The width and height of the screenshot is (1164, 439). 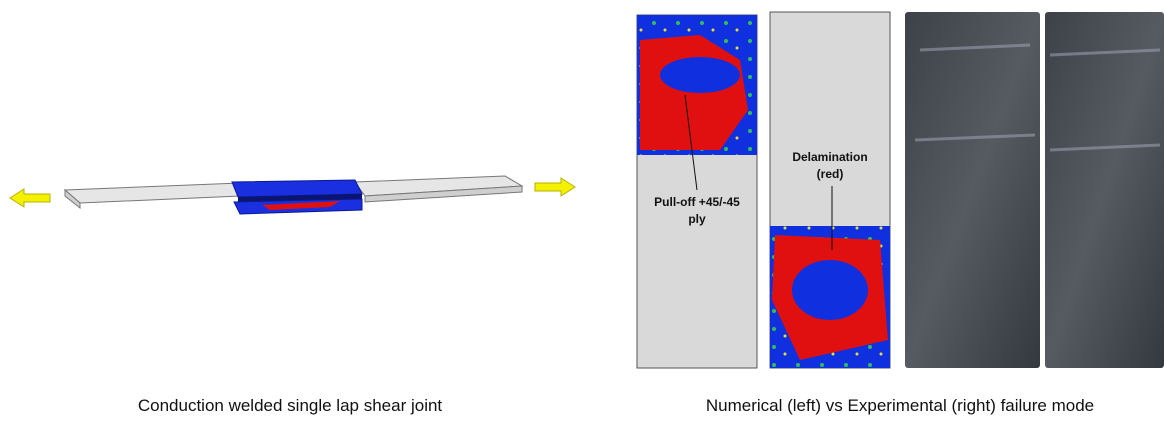 What do you see at coordinates (829, 157) in the screenshot?
I see `annotation-text: Delamination` at bounding box center [829, 157].